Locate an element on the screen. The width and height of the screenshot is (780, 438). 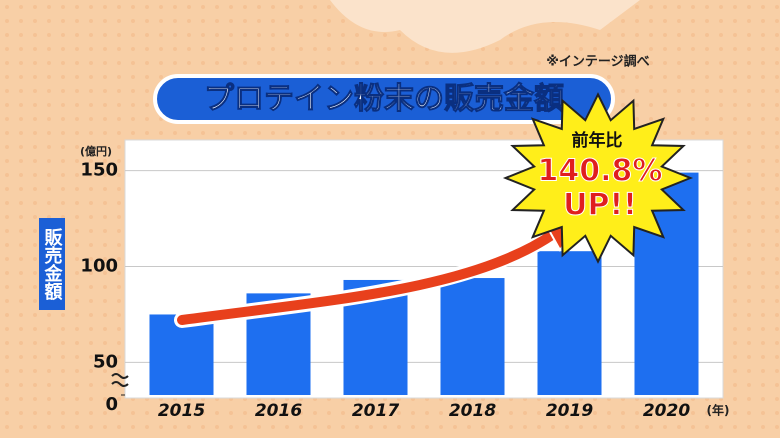
arrow is located at coordinates (367, 277).